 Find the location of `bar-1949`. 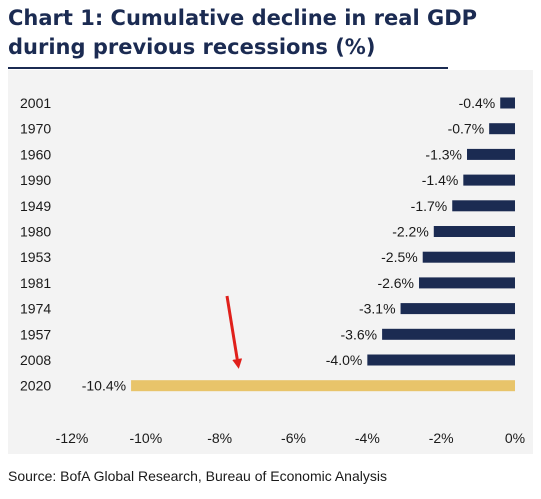

bar-1949 is located at coordinates (483, 206).